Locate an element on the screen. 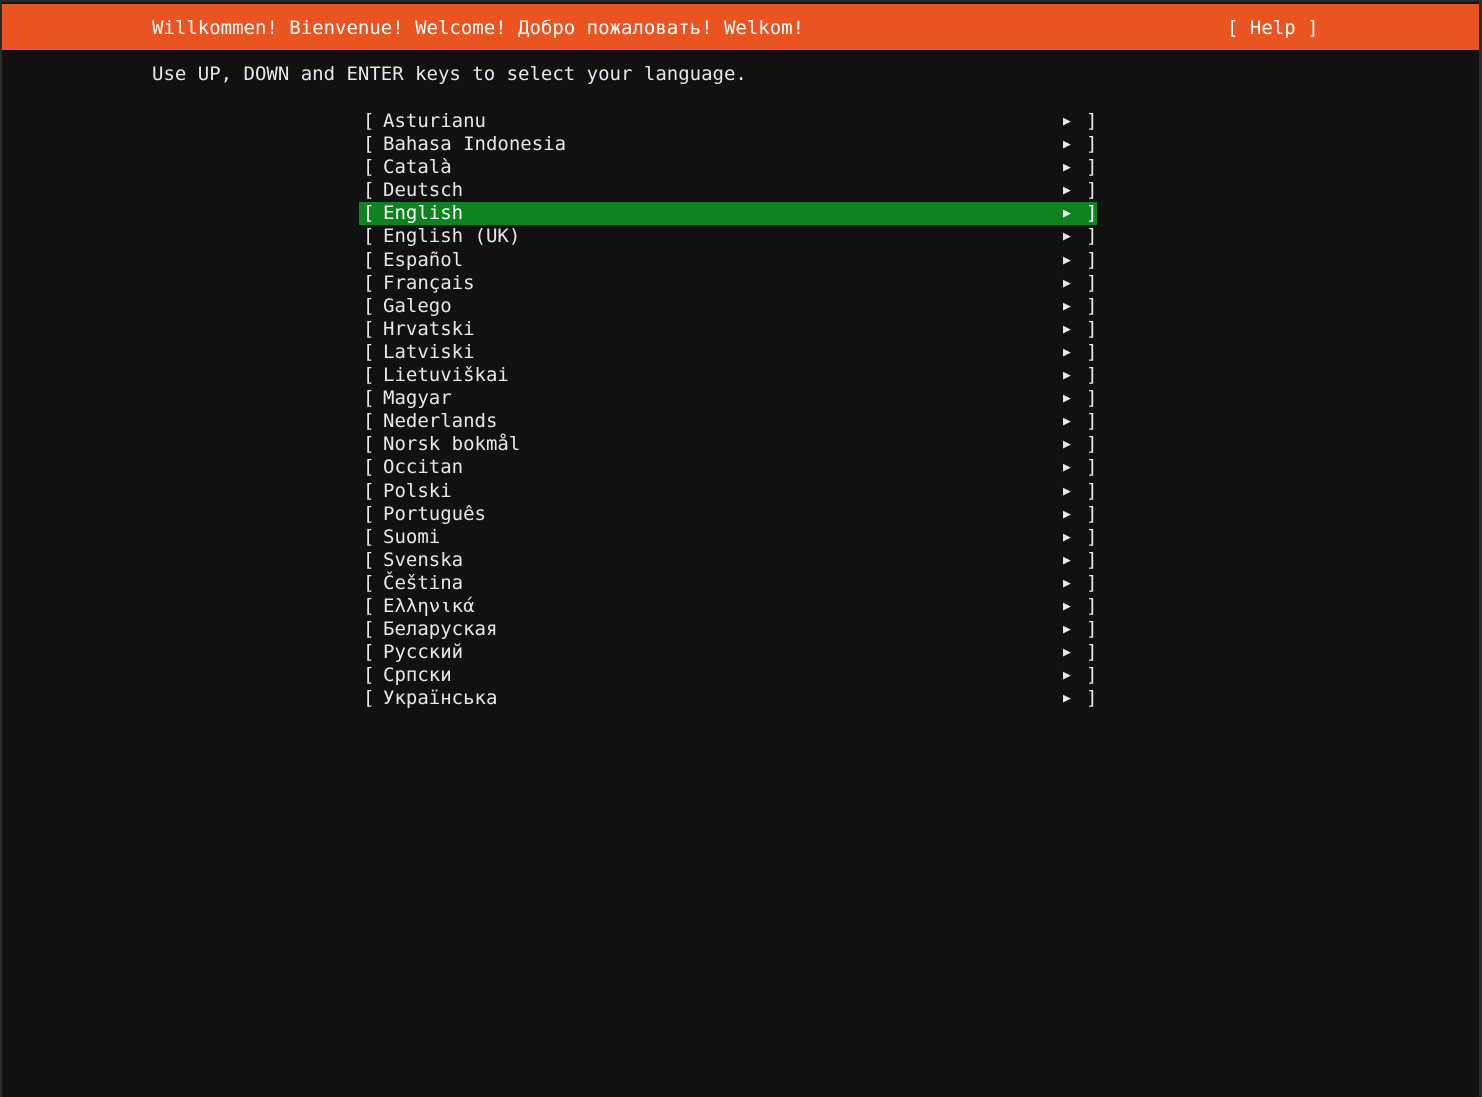  language-name: Asturianu is located at coordinates (434, 121).